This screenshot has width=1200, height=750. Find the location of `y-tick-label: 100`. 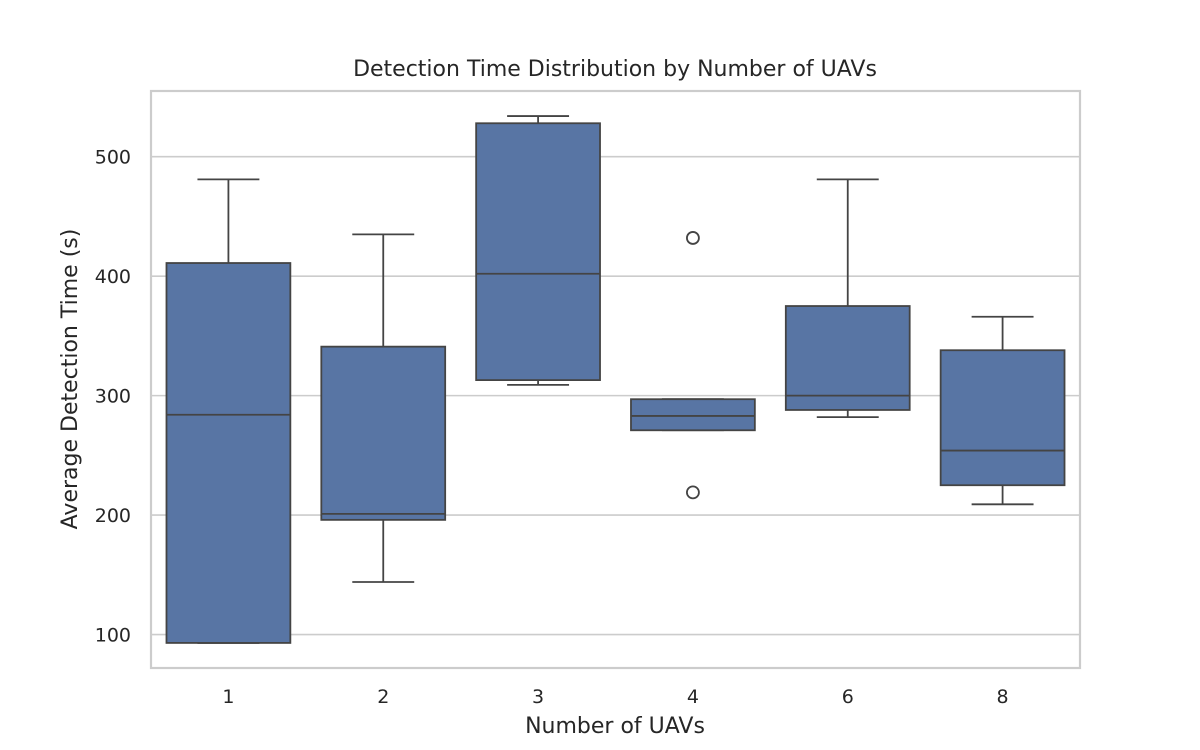

y-tick-label: 100 is located at coordinates (113, 636).